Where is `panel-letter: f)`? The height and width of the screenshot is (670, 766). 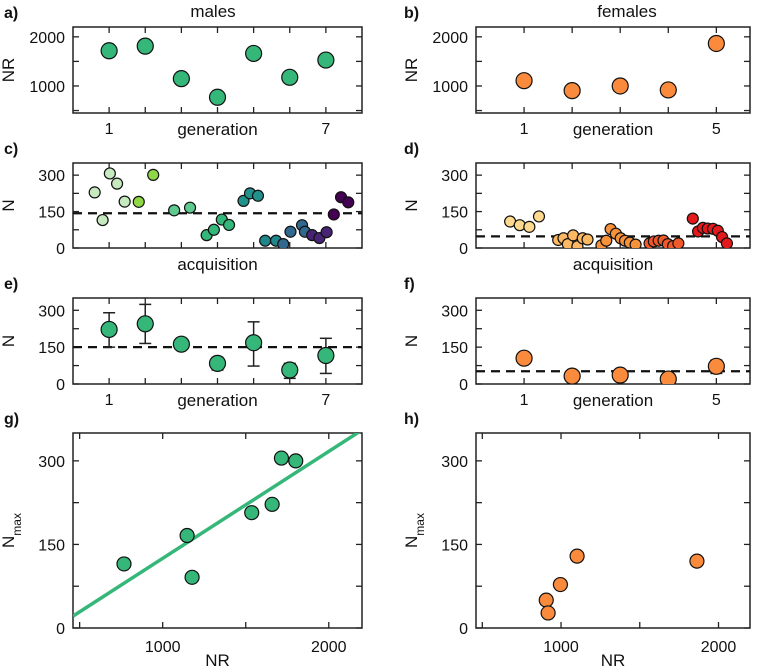 panel-letter: f) is located at coordinates (409, 284).